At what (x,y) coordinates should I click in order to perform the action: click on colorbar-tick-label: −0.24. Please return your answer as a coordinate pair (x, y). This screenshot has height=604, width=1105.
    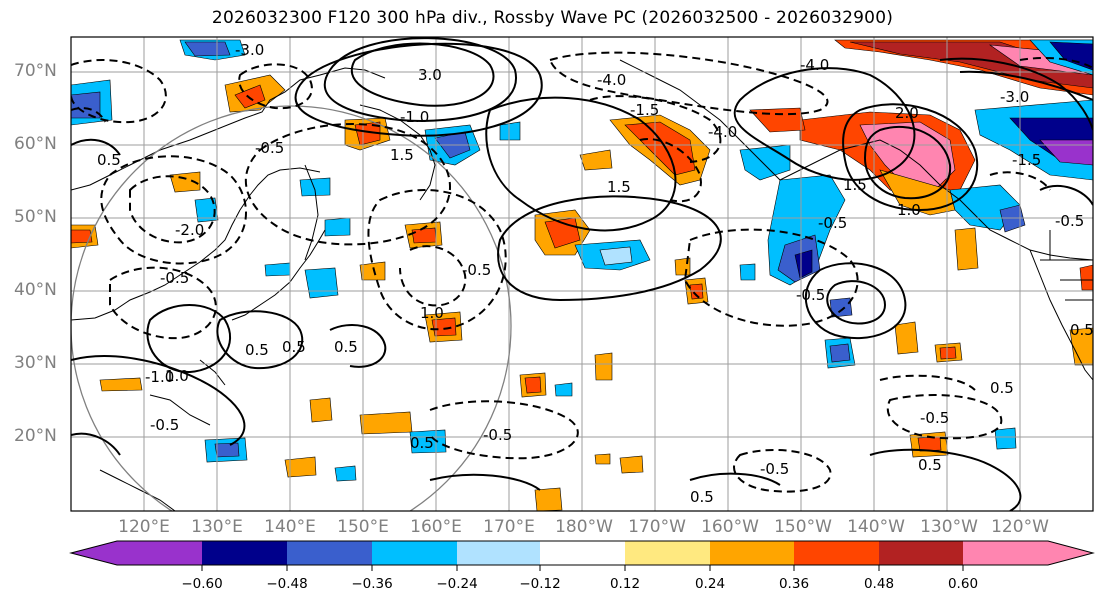
    Looking at the image, I should click on (457, 584).